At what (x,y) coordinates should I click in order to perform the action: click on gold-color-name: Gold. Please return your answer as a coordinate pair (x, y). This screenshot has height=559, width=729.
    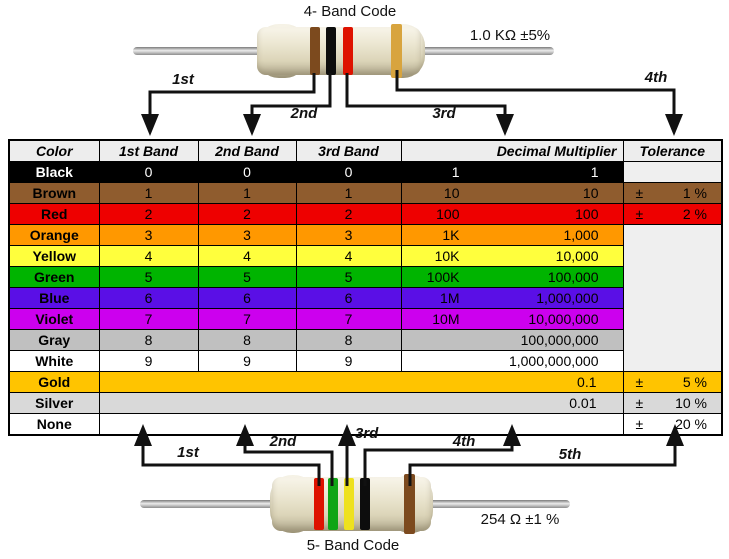
    Looking at the image, I should click on (54, 382).